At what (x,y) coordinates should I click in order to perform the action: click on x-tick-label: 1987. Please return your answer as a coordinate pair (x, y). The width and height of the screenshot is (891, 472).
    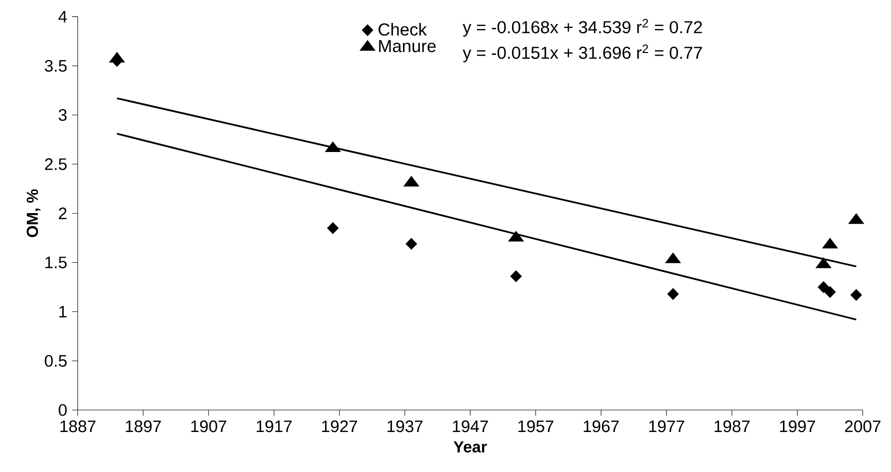
    Looking at the image, I should click on (732, 426).